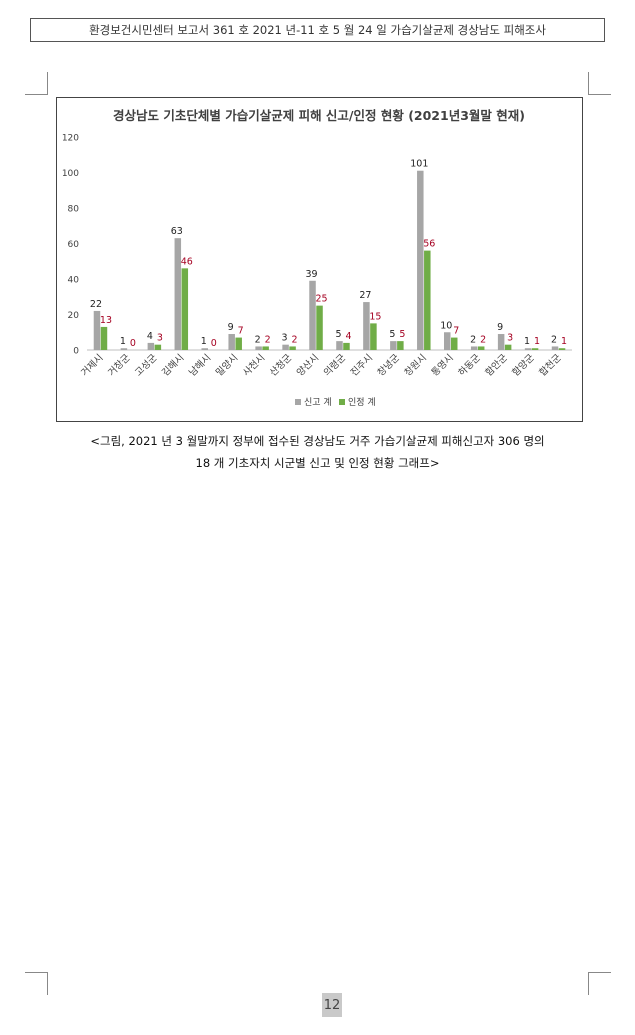  I want to click on x-tick-label: 합천군, so click(550, 365).